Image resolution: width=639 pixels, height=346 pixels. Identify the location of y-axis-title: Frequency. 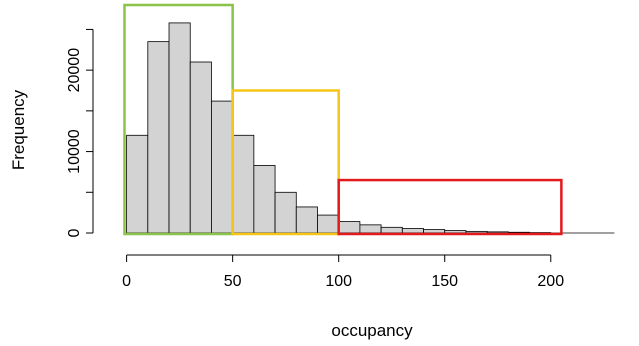
(18, 129).